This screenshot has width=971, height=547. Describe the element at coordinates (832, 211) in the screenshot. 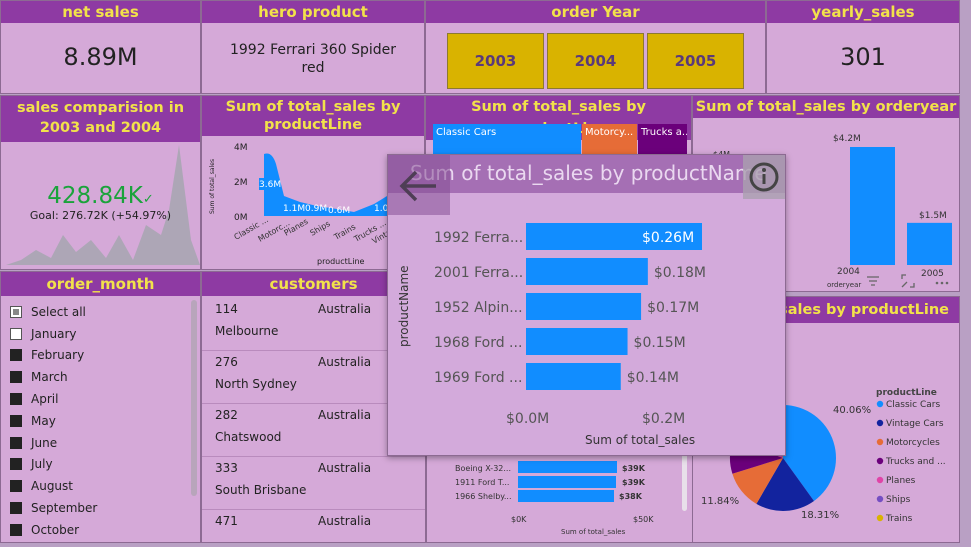

I see `orderyear-svg: $4M $4.2M $1.5M 2004 2005 orderyear` at that location.